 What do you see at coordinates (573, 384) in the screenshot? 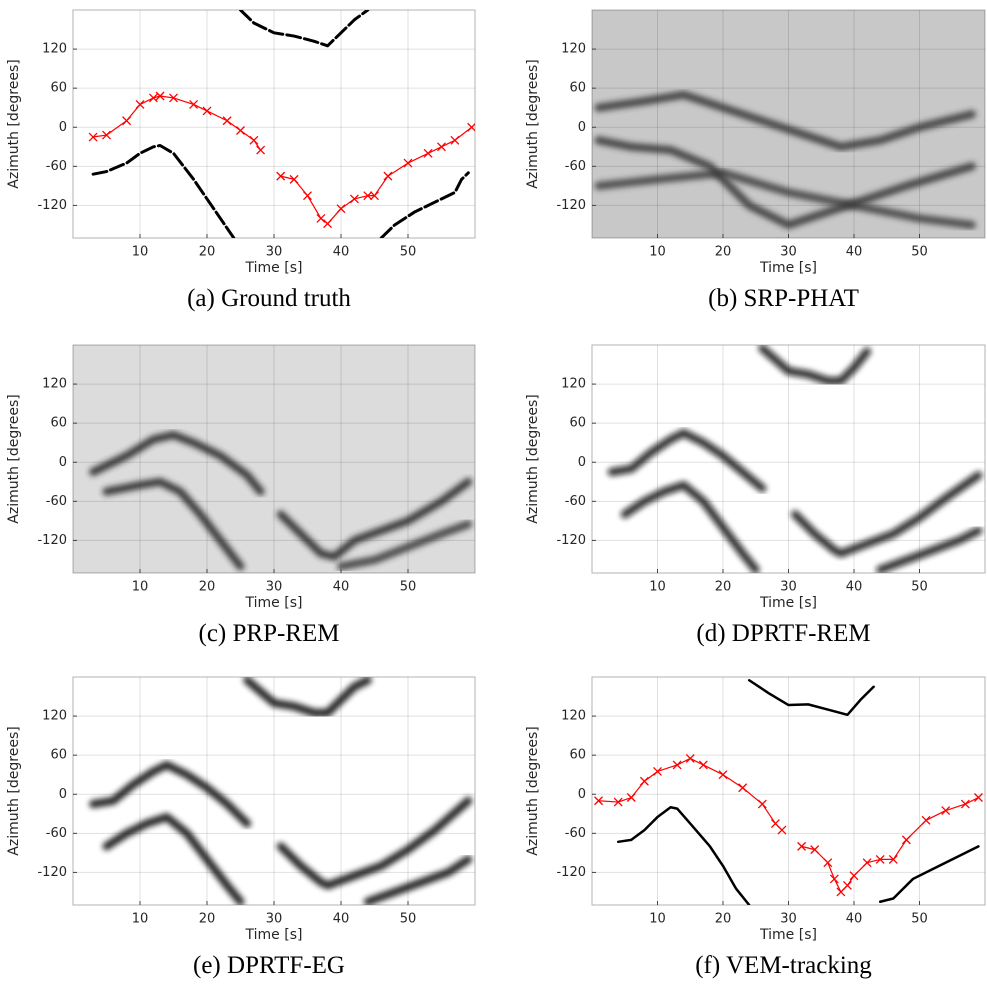
I see `y-tick-label: 120` at bounding box center [573, 384].